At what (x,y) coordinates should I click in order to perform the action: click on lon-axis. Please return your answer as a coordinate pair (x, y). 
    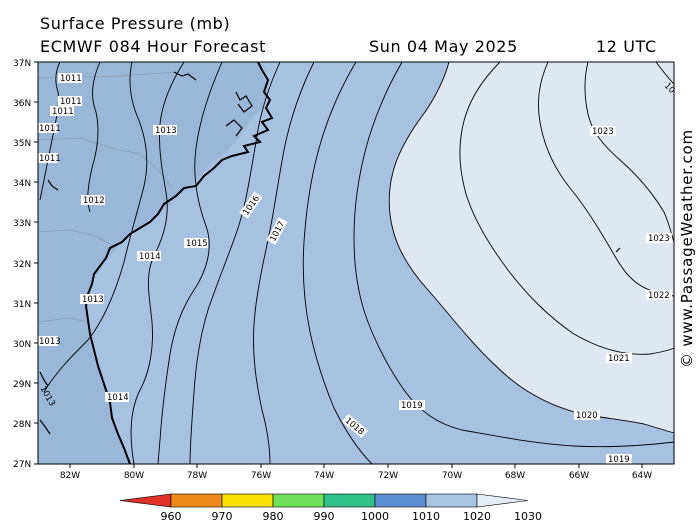
    Looking at the image, I should click on (356, 466).